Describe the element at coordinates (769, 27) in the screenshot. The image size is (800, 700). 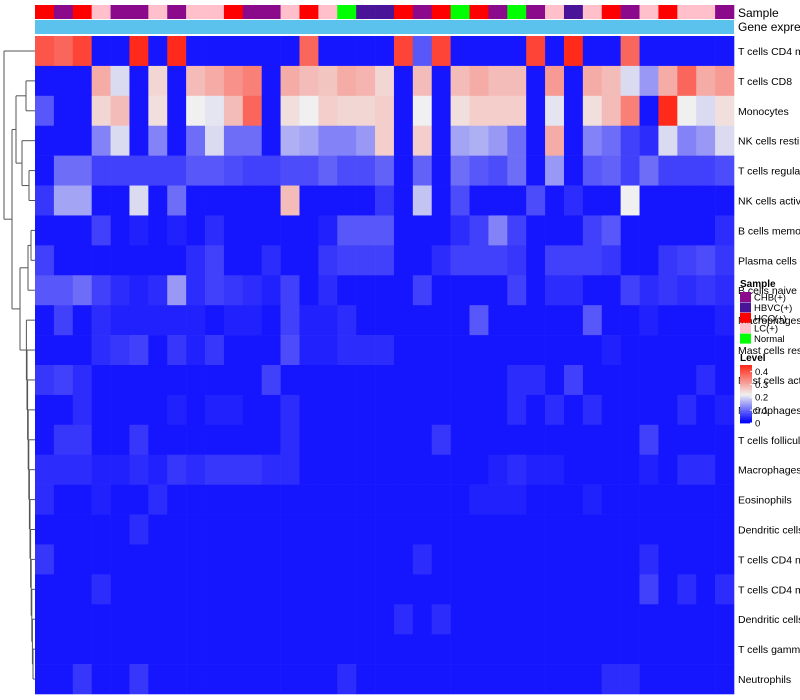
I see `annotation-label-gene-expression: Gene expression level` at that location.